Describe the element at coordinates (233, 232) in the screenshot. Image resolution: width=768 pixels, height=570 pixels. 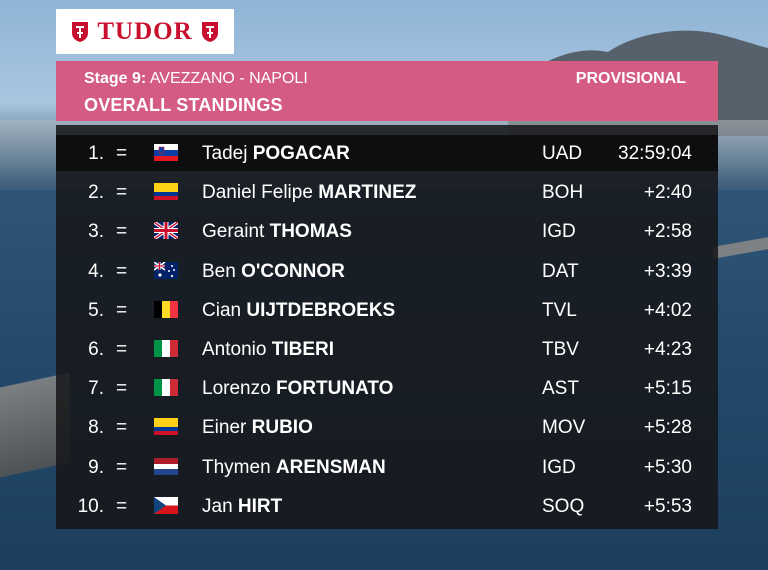
I see `rider-first-name: Geraint` at that location.